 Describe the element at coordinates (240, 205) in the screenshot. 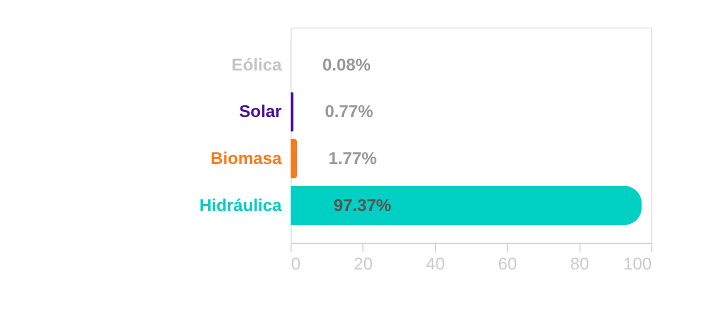

I see `y-tick-label: Hidráulica` at that location.